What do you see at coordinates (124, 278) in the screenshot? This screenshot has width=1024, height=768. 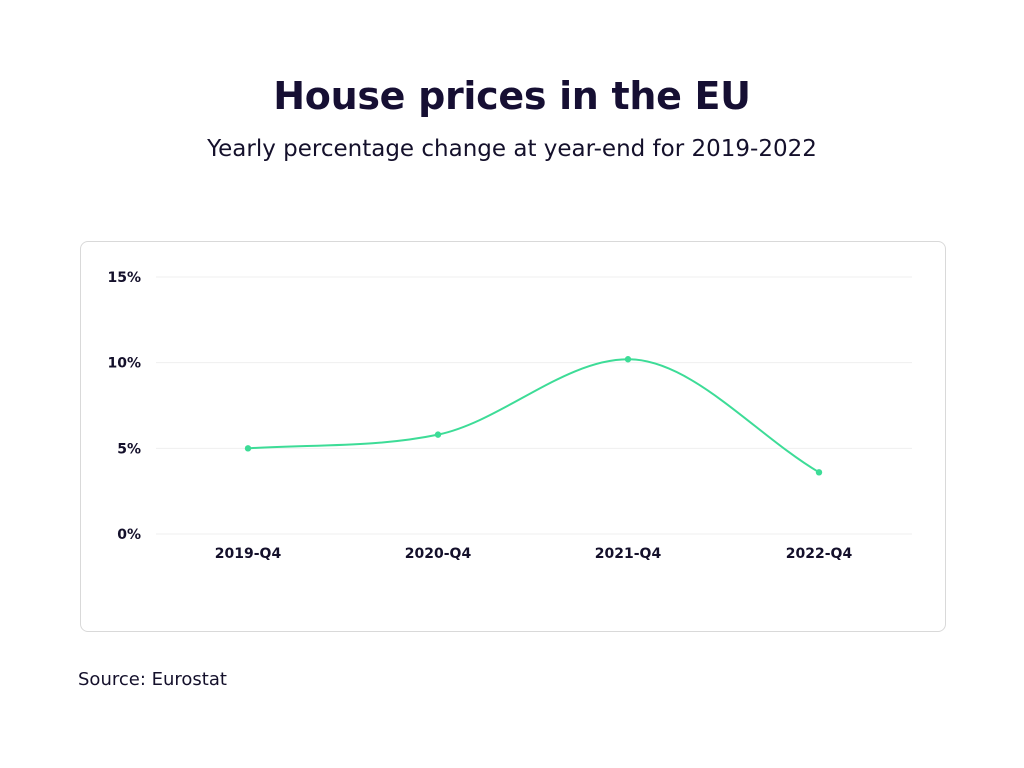 I see `y-tick-label: 15%` at bounding box center [124, 278].